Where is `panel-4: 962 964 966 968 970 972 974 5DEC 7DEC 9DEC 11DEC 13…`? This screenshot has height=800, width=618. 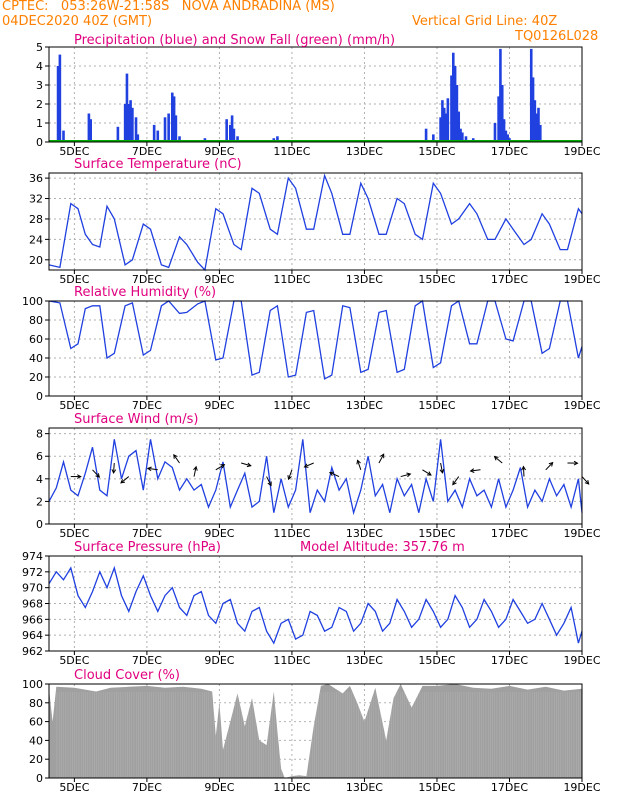
panel-4: 962 964 966 968 970 972 974 5DEC 7DEC 9DEC 11DEC 13… is located at coordinates (311, 608).